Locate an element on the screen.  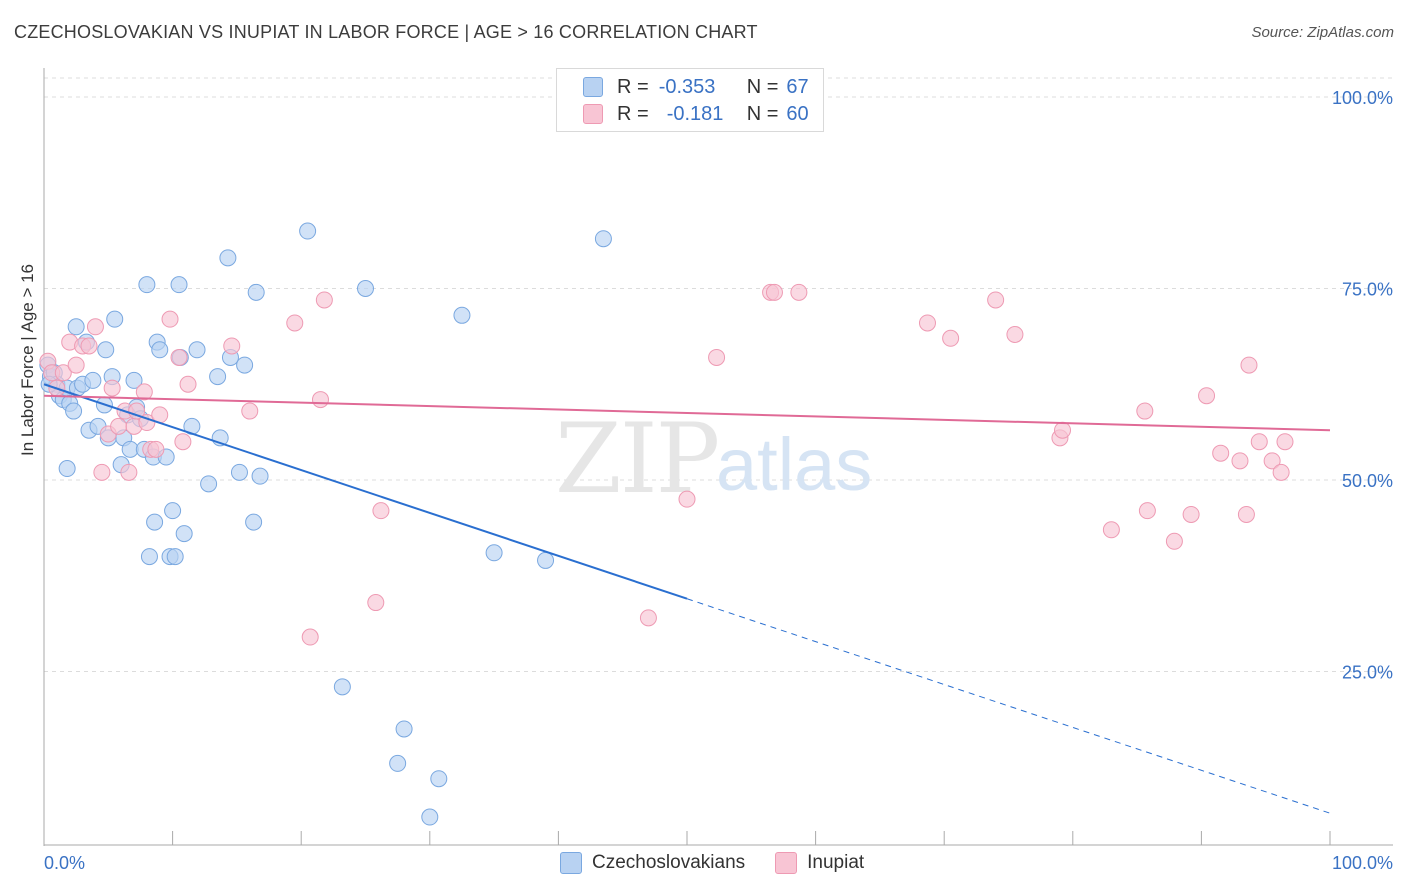
watermark-atlas: atlas is located at coordinates (794, 464).